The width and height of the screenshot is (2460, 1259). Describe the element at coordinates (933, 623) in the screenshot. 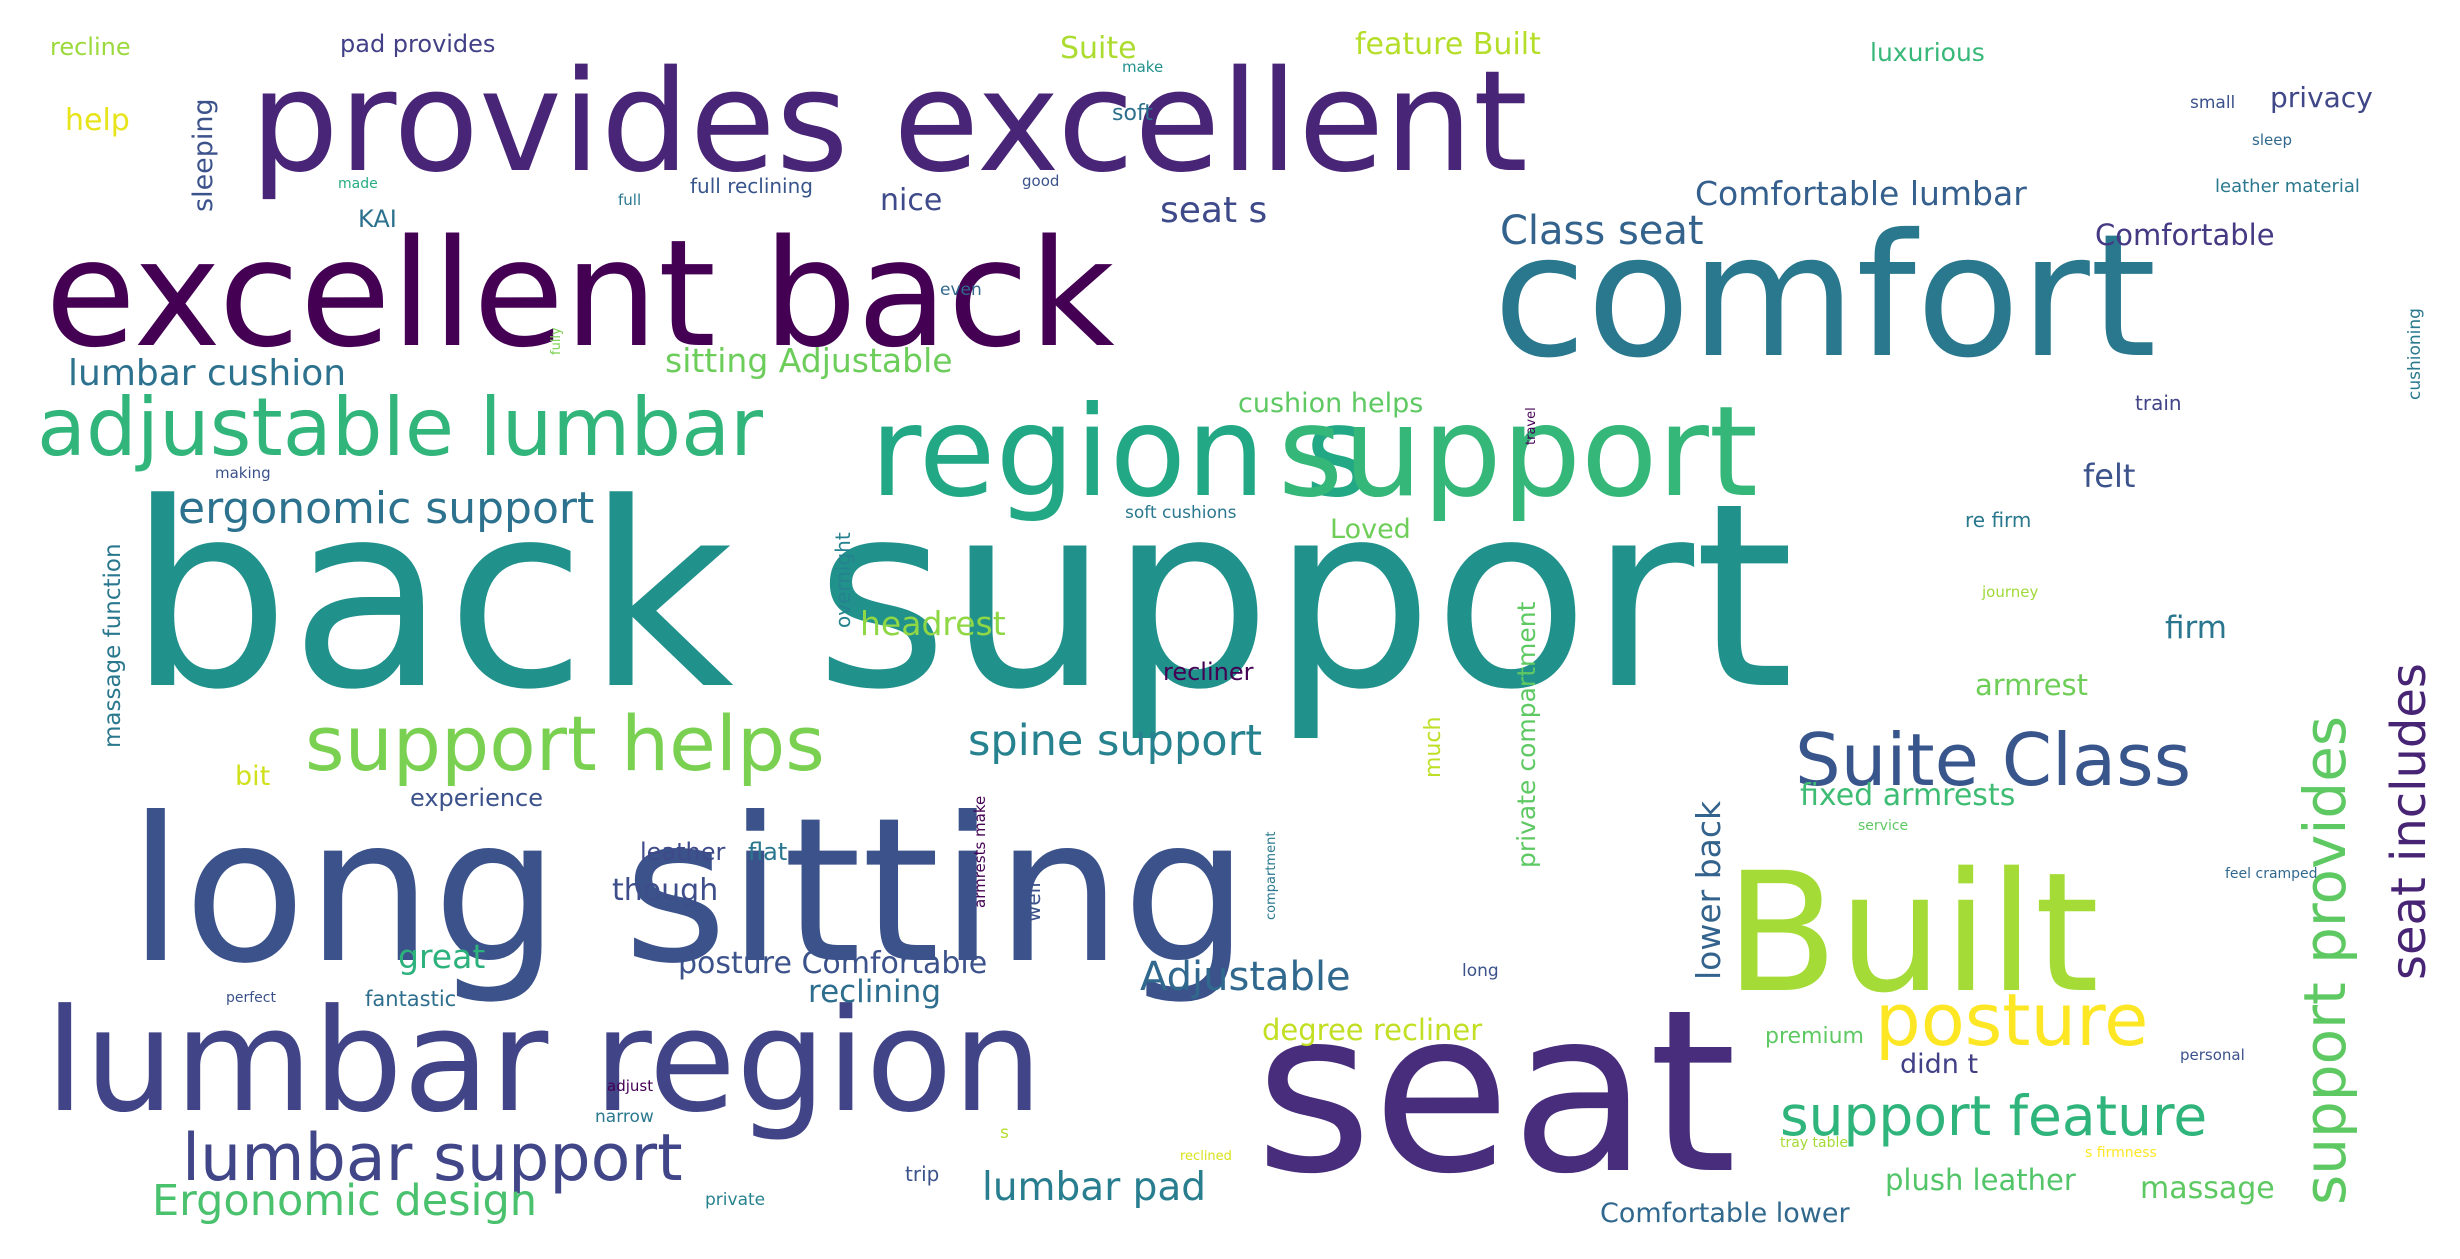

I see `cloud-word: headrest` at that location.